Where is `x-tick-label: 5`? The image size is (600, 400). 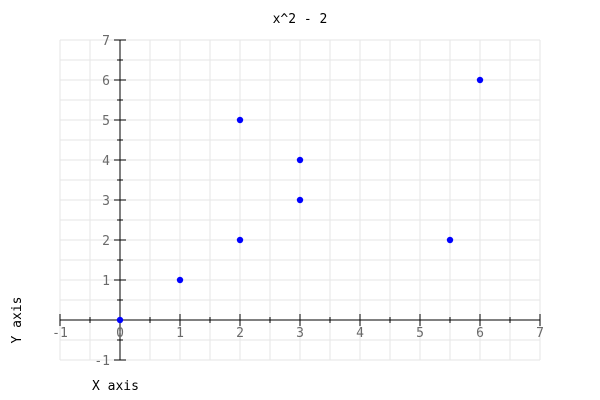
x-tick-label: 5 is located at coordinates (420, 333).